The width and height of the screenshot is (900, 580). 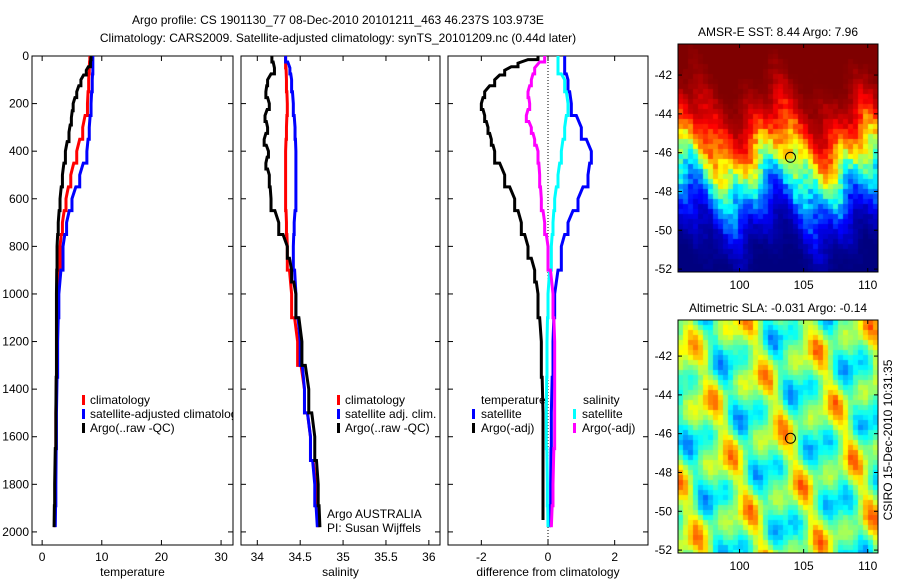 I want to click on y-tick-label: 1600, so click(x=15, y=437).